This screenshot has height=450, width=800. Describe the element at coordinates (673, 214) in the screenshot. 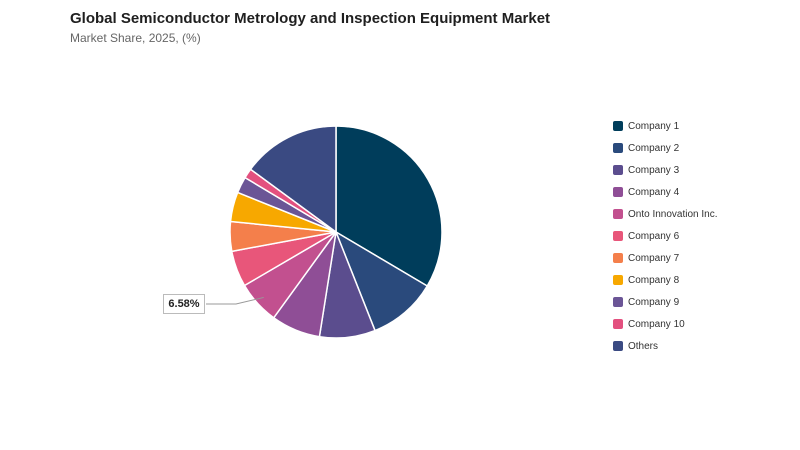

I see `legend-label: Onto Innovation Inc.` at that location.